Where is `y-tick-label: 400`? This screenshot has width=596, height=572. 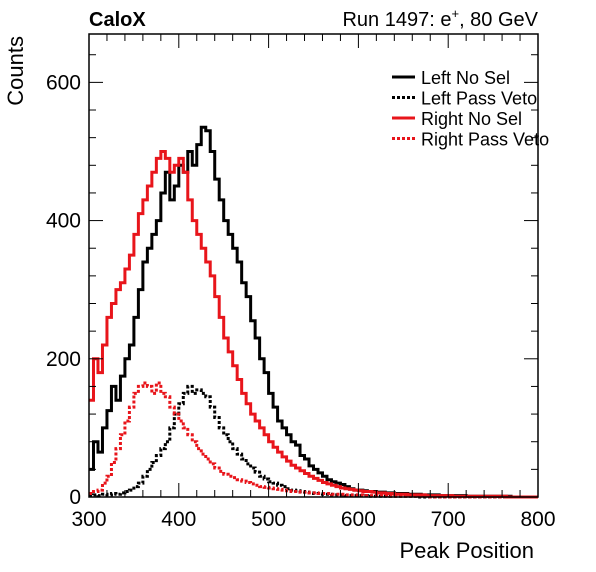
y-tick-label: 400 is located at coordinates (63, 221).